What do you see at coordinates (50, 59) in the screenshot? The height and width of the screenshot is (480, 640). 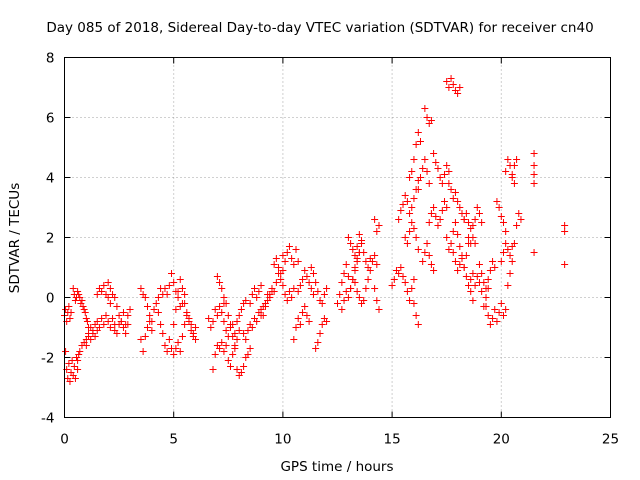 I see `y-tick-label: 8` at bounding box center [50, 59].